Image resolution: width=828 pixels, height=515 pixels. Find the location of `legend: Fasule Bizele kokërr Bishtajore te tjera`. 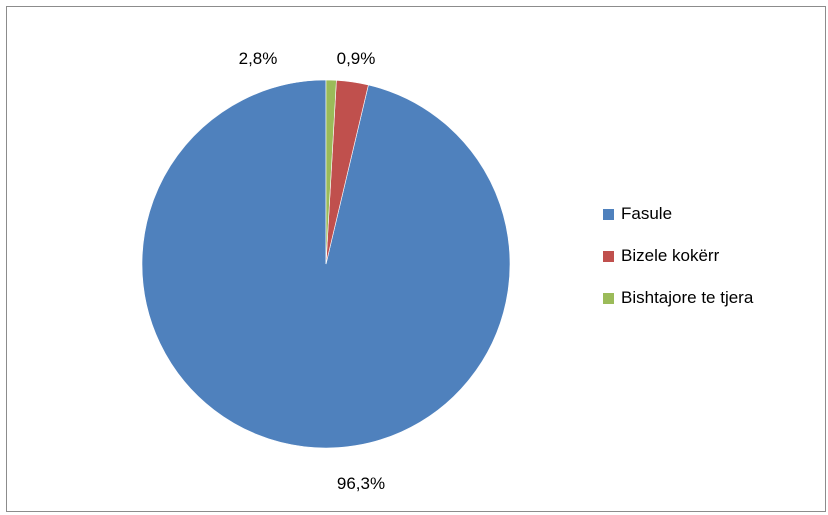

legend: Fasule Bizele kokërr Bishtajore te tjera is located at coordinates (678, 267).